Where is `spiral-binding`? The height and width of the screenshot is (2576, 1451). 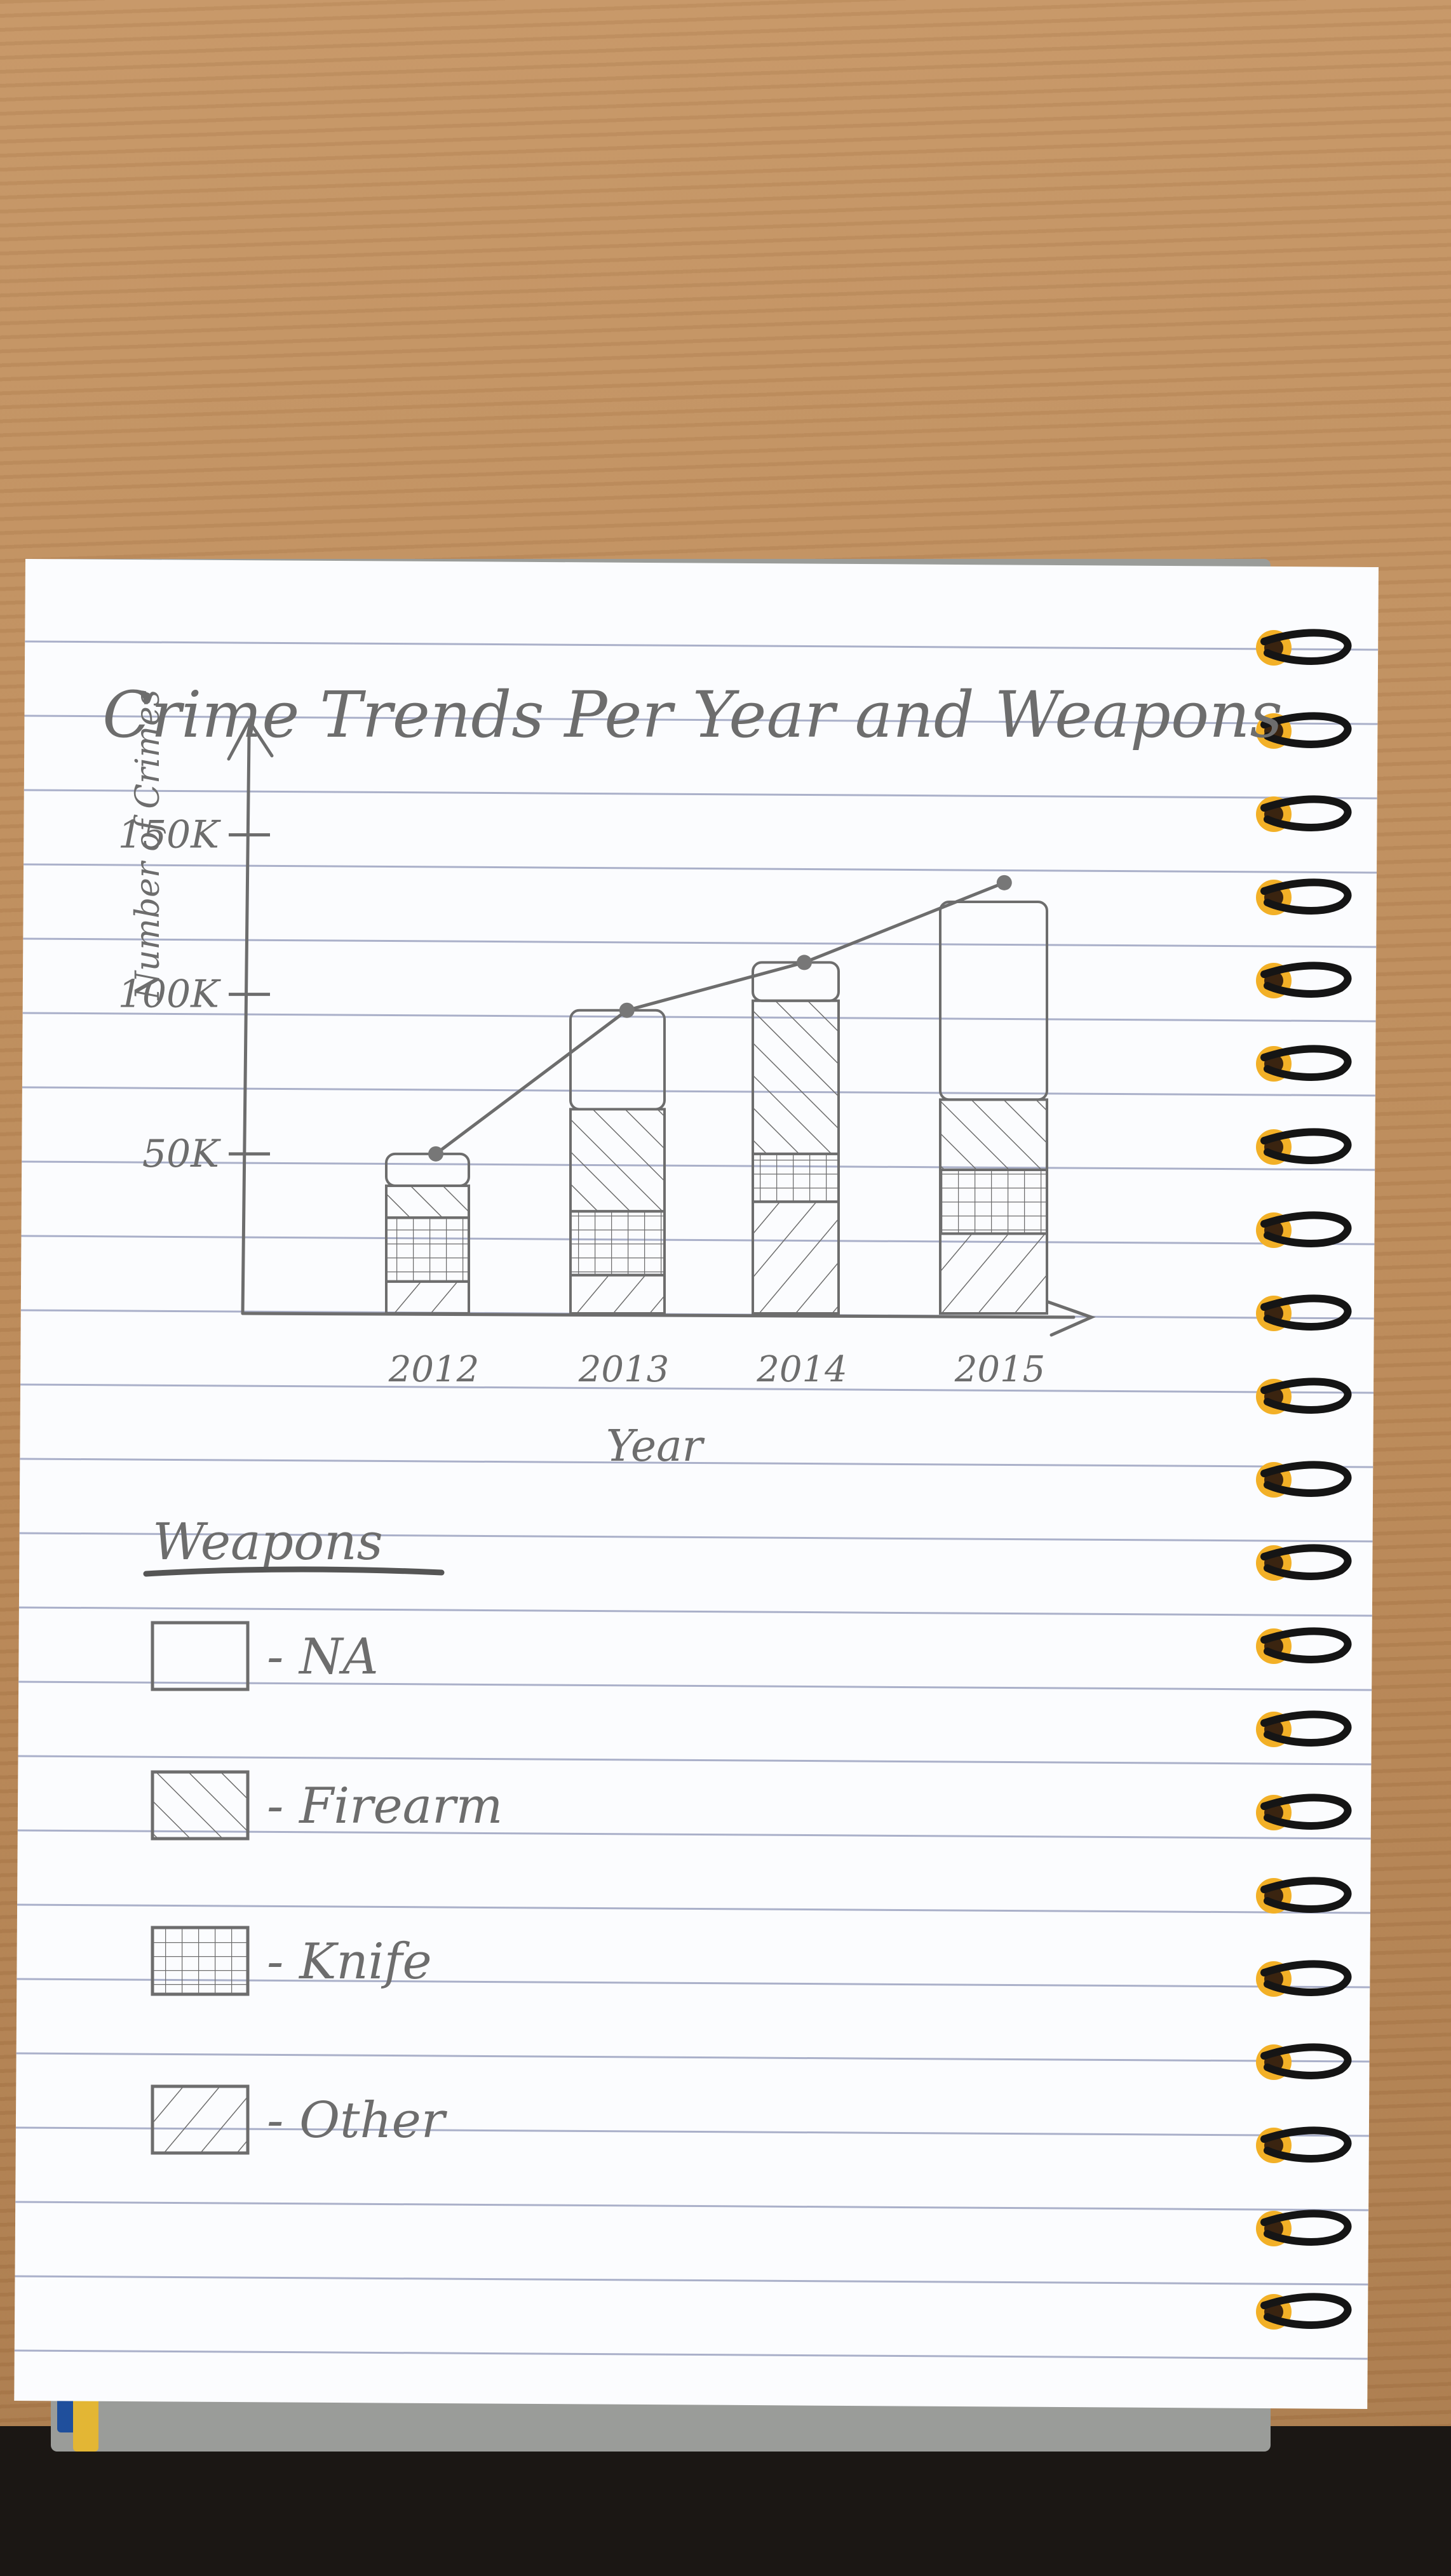 spiral-binding is located at coordinates (1304, 1479).